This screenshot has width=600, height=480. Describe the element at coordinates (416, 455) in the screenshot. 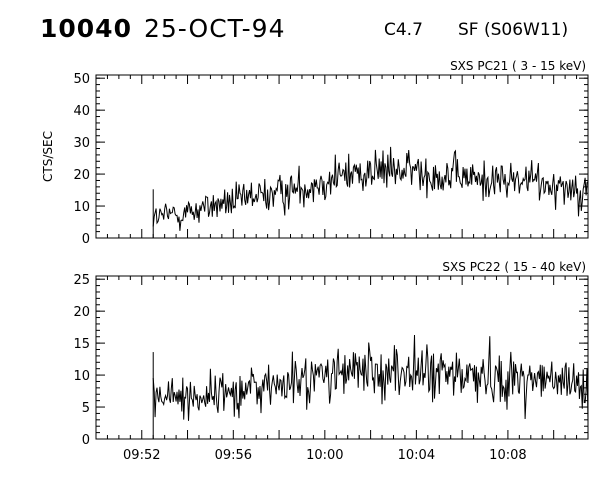

I see `x-tick-label: 10:04` at that location.